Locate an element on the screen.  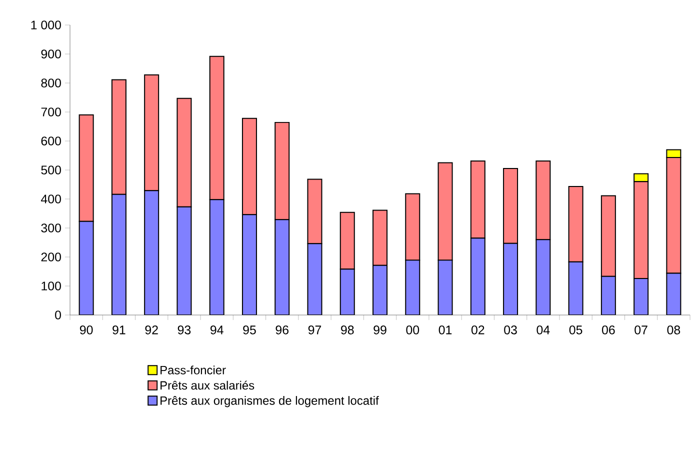
x-tick-label: 98 is located at coordinates (347, 330).